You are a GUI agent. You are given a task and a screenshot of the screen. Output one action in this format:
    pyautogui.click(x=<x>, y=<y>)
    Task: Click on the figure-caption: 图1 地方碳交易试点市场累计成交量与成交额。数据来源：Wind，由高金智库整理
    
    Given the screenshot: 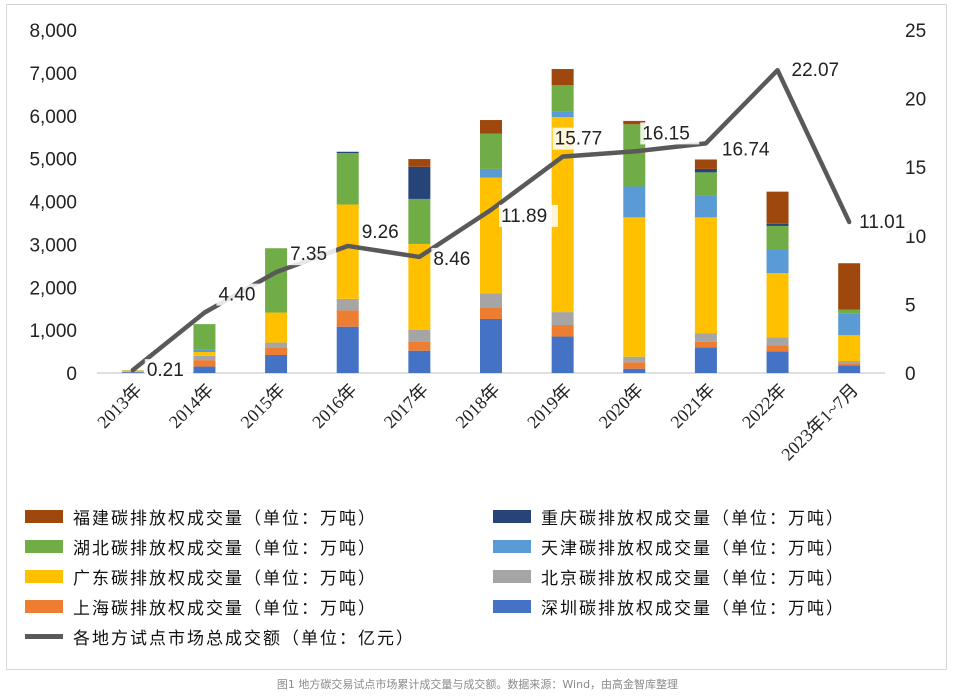 What is the action you would take?
    pyautogui.click(x=477, y=684)
    